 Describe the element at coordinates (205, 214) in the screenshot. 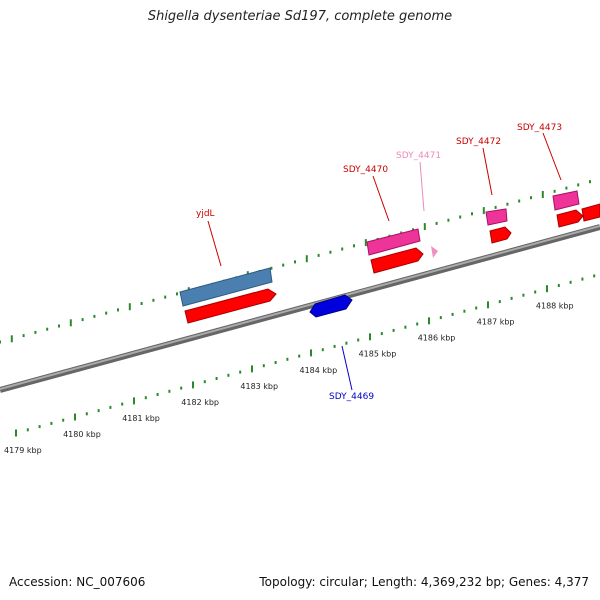

I see `gene-label-yjdL: yjdL` at that location.